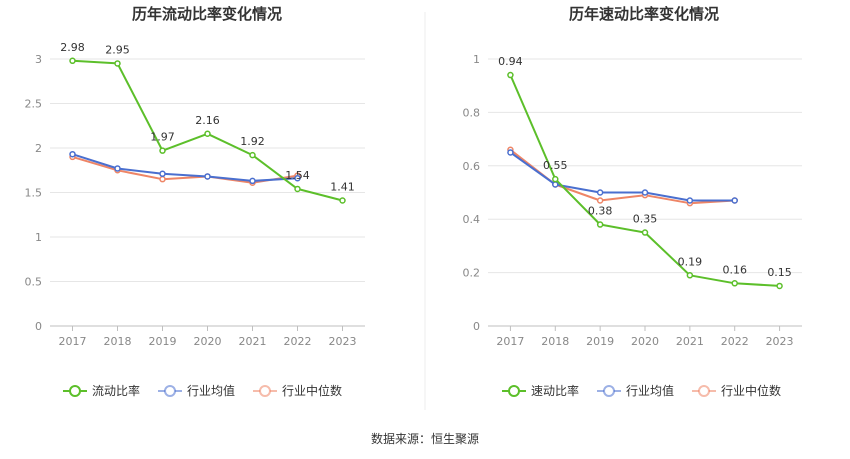 This screenshot has width=850, height=459. I want to click on y-tick-label: 0.4, so click(472, 219).